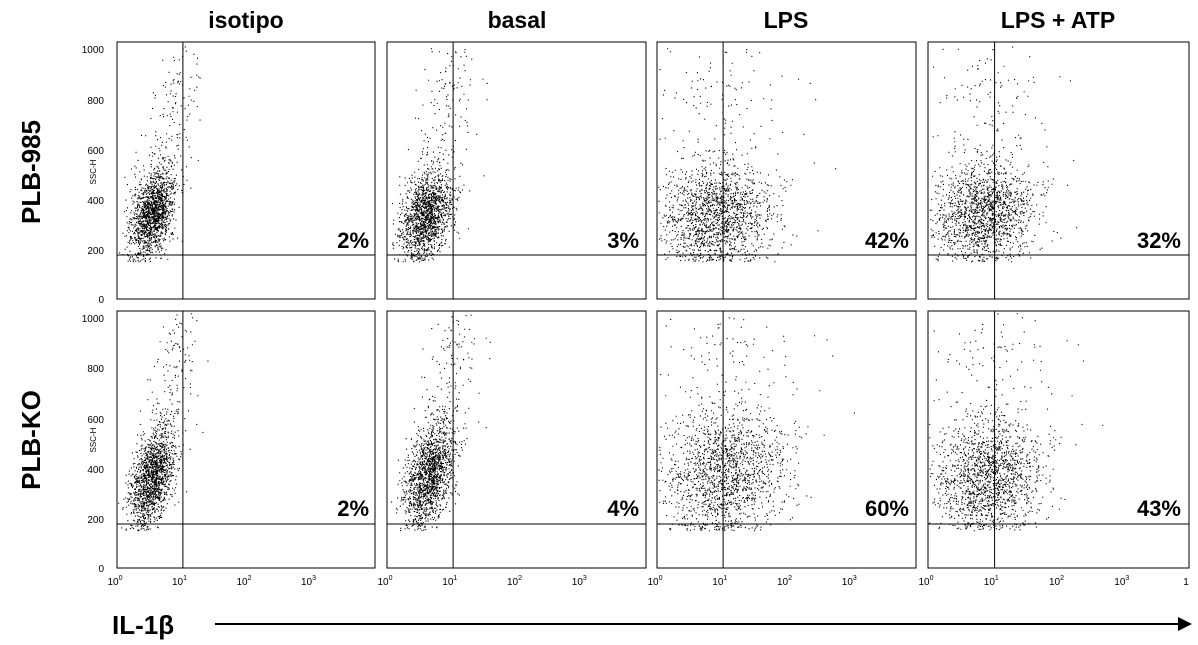 The width and height of the screenshot is (1198, 645). I want to click on percent-label-plb-ko-isotipo: 2%, so click(353, 508).